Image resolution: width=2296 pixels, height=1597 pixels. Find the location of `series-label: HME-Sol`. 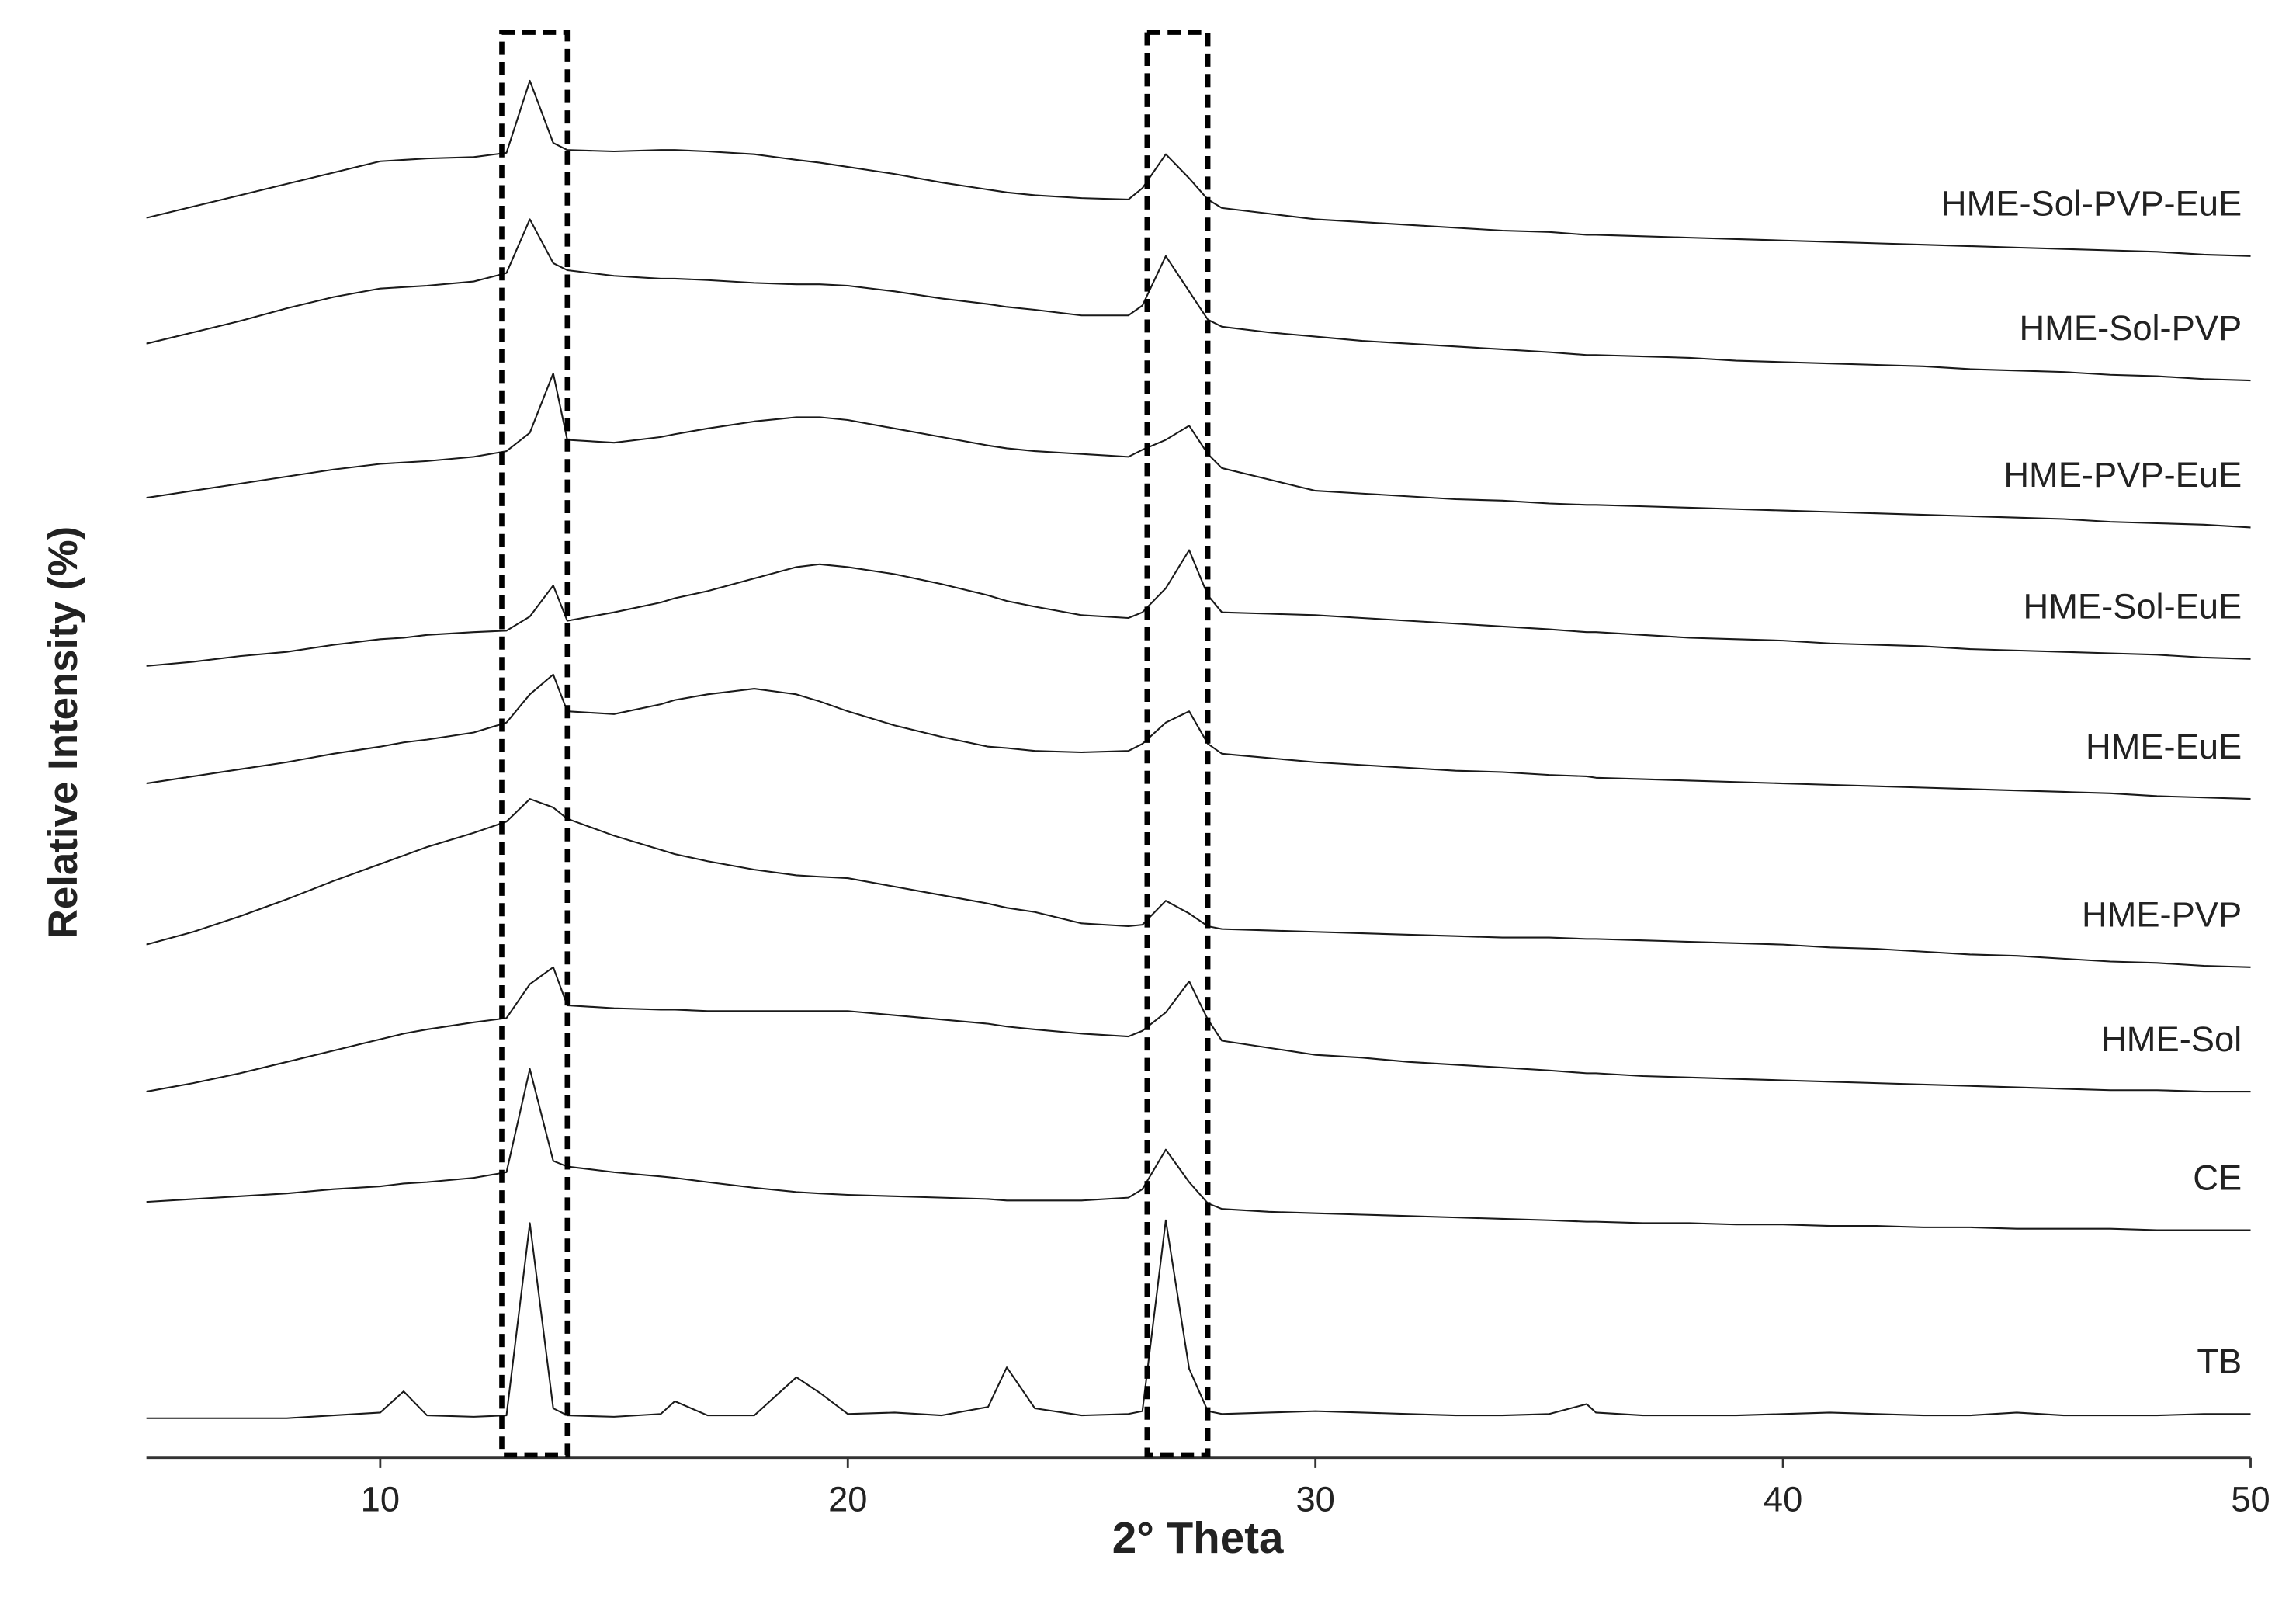

series-label: HME-Sol is located at coordinates (2171, 1039).